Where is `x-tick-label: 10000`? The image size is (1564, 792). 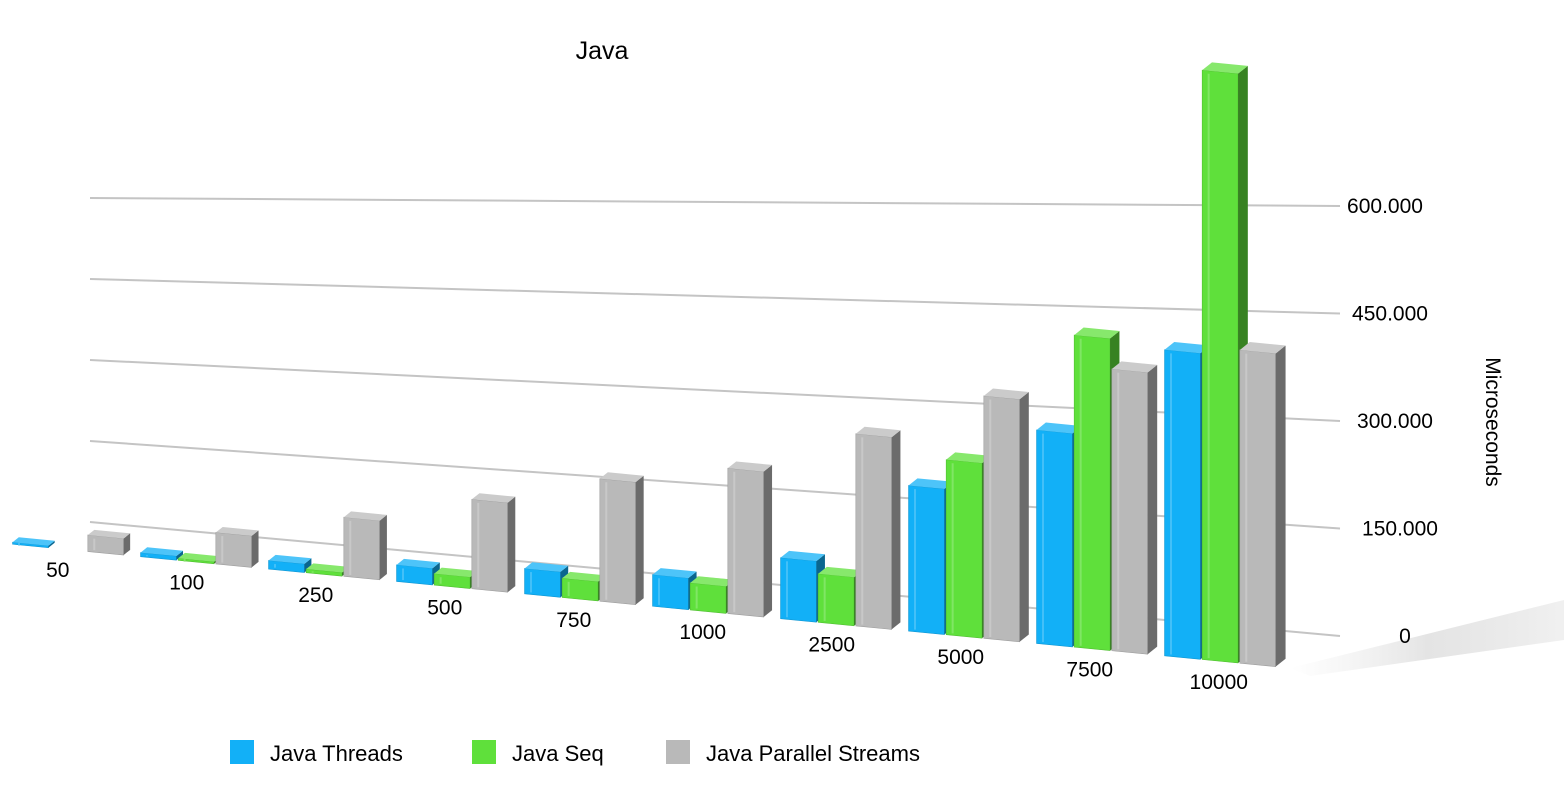 x-tick-label: 10000 is located at coordinates (1219, 682).